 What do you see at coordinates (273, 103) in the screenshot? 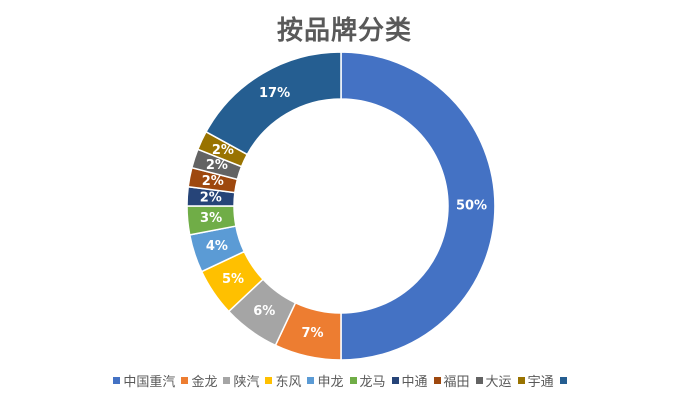
I see `donut-slice` at bounding box center [273, 103].